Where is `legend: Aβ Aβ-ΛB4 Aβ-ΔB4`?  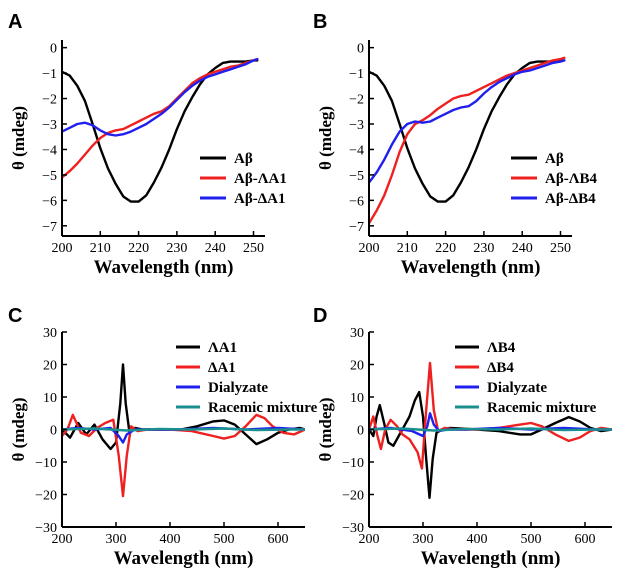 legend: Aβ Aβ-ΛB4 Aβ-ΔB4 is located at coordinates (554, 179).